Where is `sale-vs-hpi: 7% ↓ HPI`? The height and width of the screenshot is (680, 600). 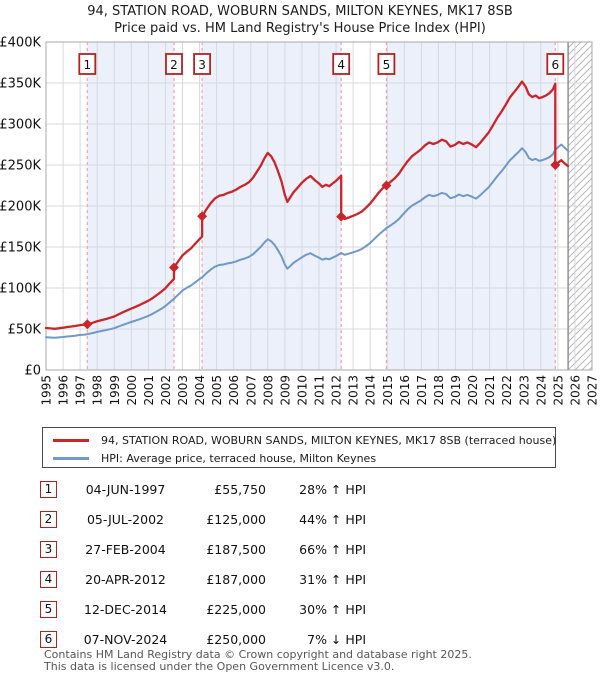
sale-vs-hpi: 7% ↓ HPI is located at coordinates (336, 639).